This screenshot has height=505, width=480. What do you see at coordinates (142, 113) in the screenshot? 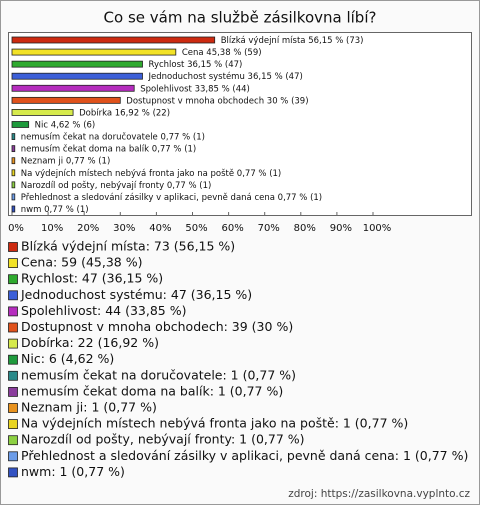
I see `bar-value-label: 16,92 % (22)` at bounding box center [142, 113].